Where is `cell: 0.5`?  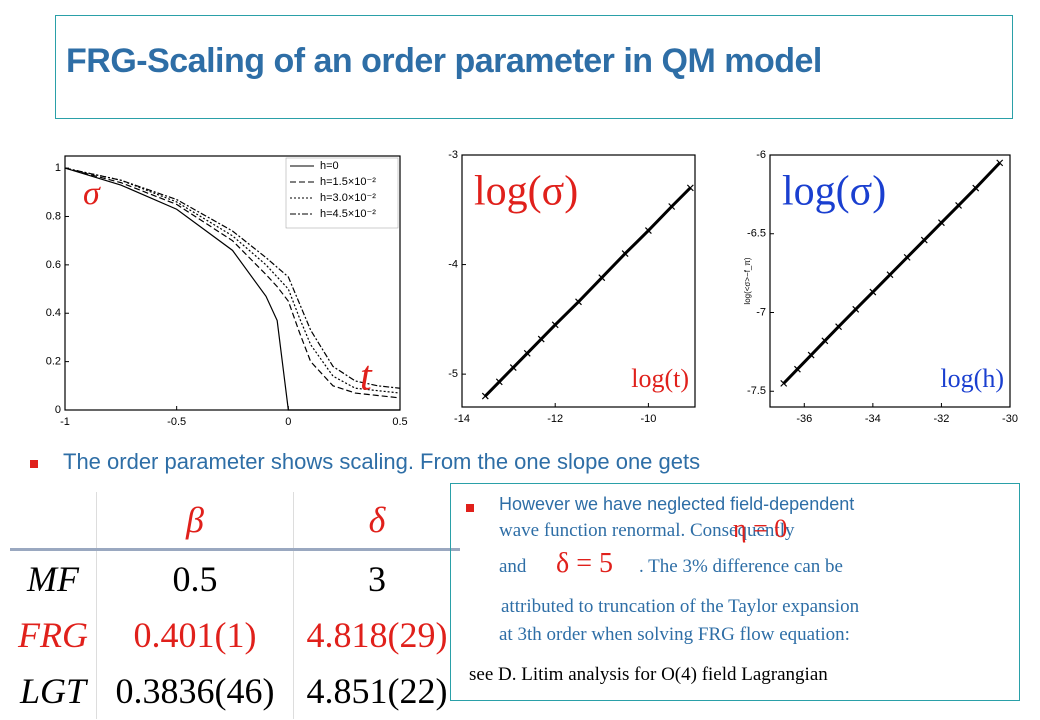 cell: 0.5 is located at coordinates (195, 578).